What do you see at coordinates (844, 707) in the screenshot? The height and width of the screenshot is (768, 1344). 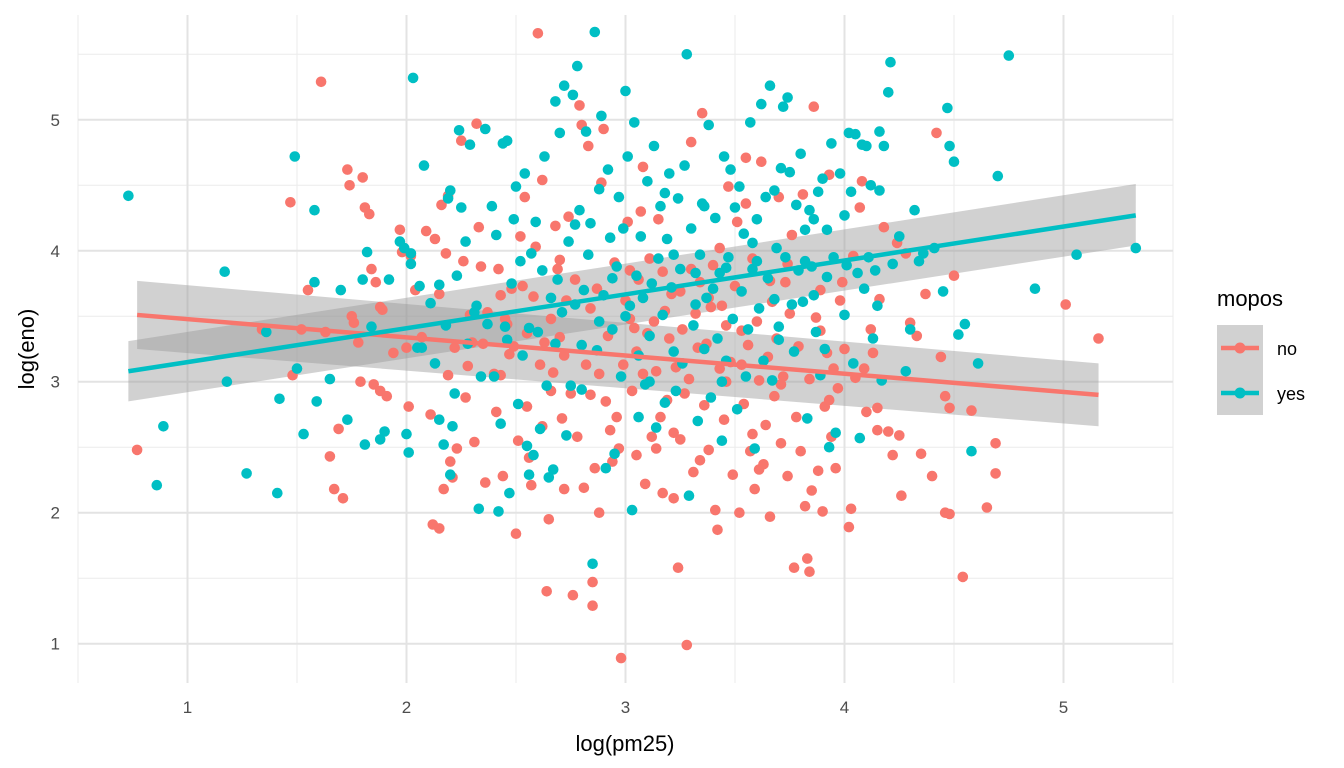 I see `x-tick-label: 4` at bounding box center [844, 707].